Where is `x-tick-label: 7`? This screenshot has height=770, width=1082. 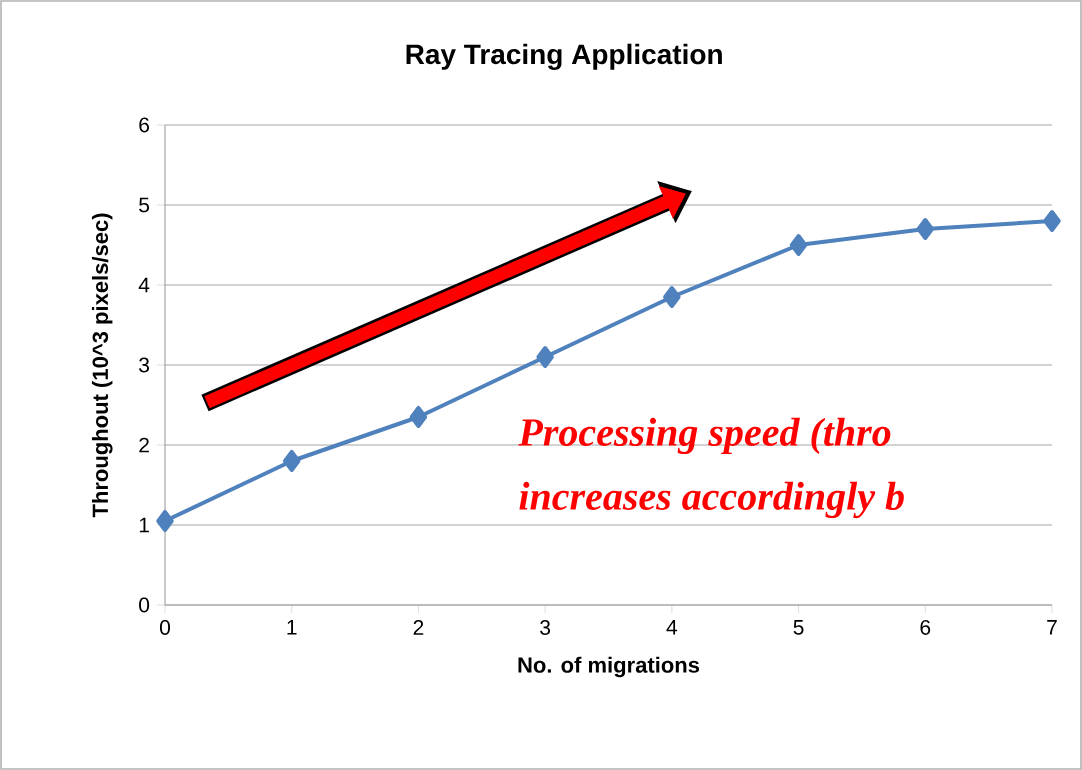 x-tick-label: 7 is located at coordinates (1052, 627).